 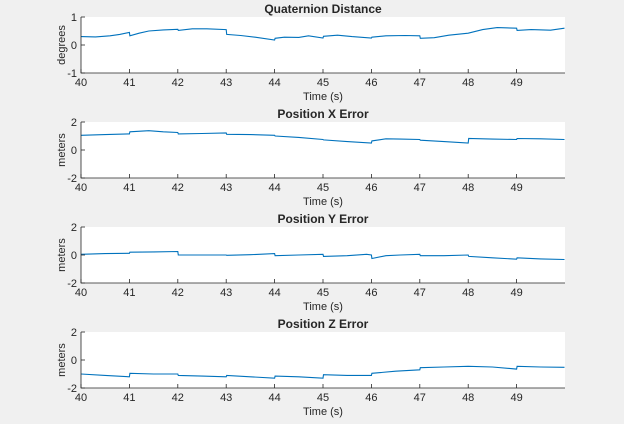 What do you see at coordinates (323, 324) in the screenshot?
I see `subplot-title: Position Z Error` at bounding box center [323, 324].